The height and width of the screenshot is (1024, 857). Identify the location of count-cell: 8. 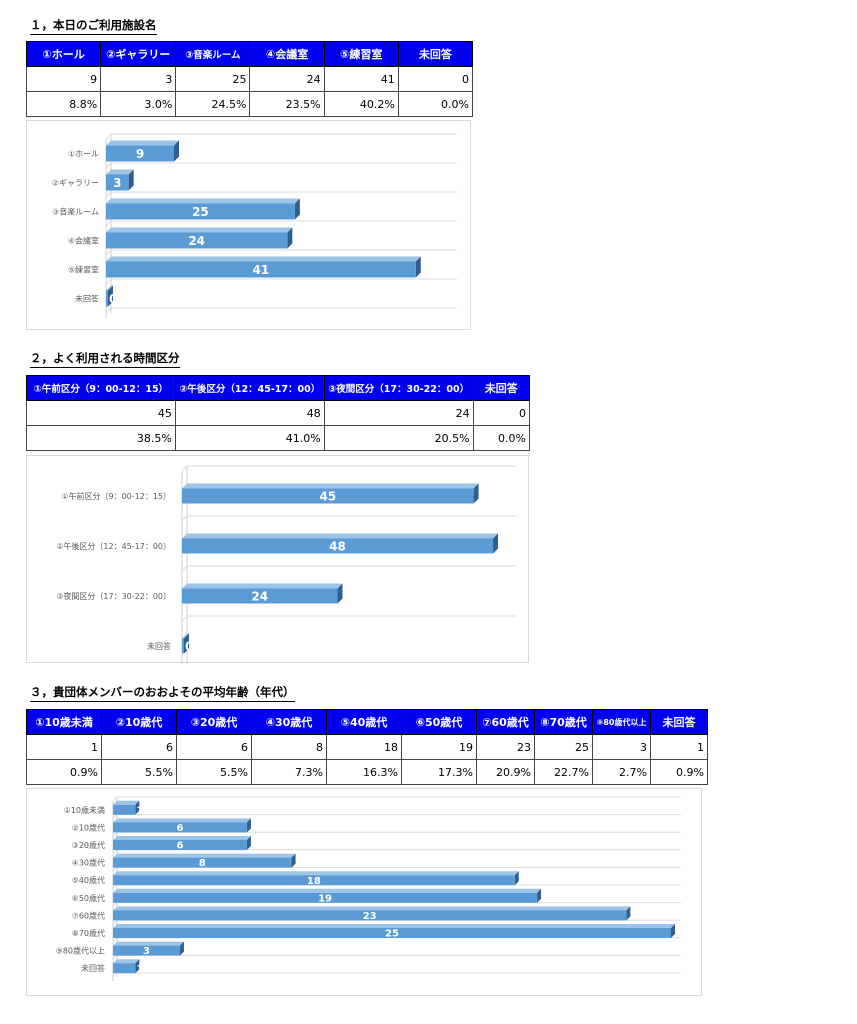
(289, 747).